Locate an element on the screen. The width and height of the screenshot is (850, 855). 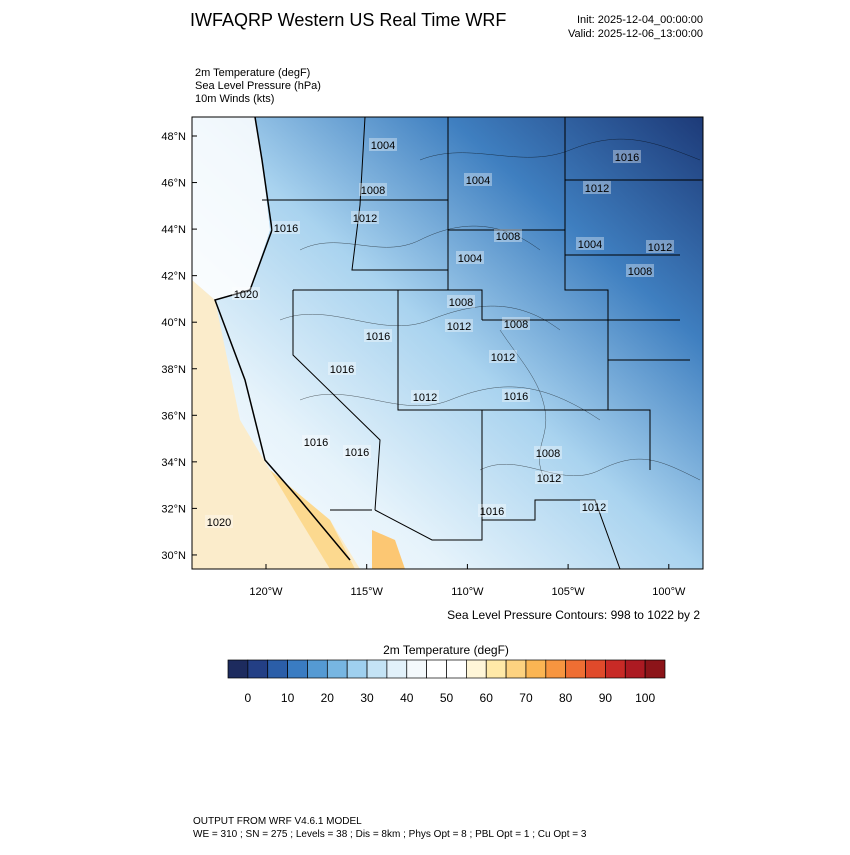
colorbar-tick-label: 30 is located at coordinates (367, 698).